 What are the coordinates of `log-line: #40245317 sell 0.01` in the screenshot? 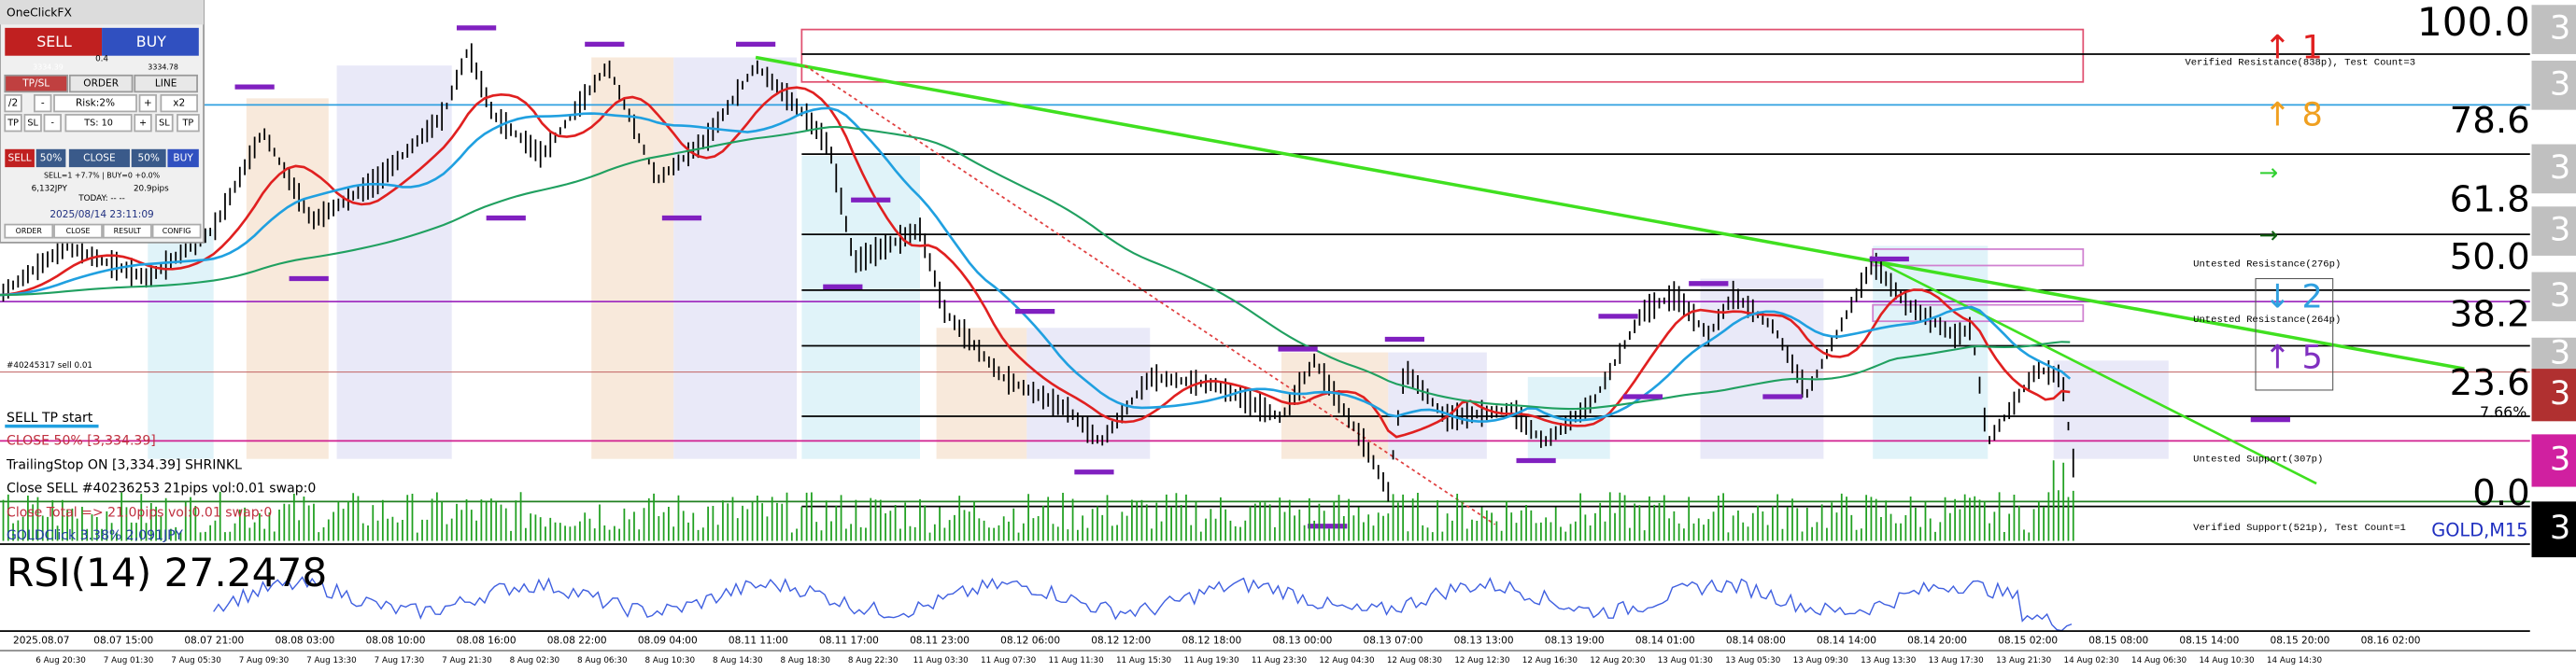 It's located at (49, 366).